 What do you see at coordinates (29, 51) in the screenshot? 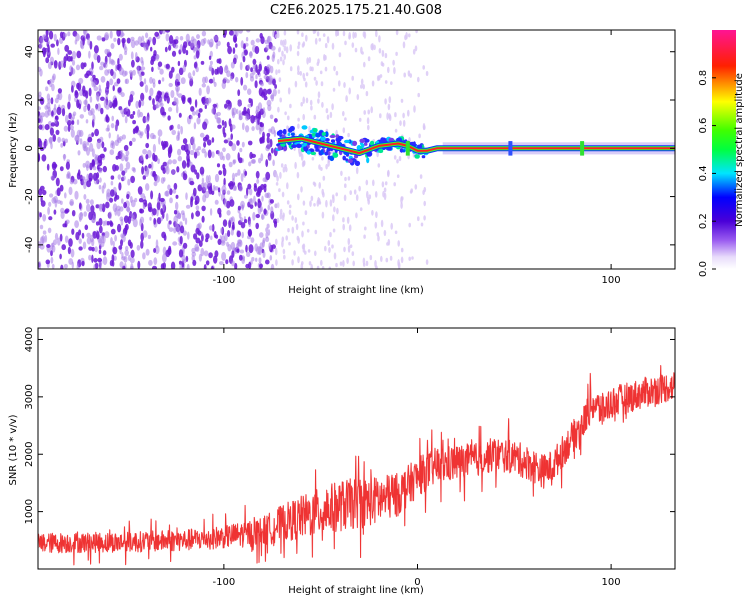
I see `y-tick-label: 40` at bounding box center [29, 51].